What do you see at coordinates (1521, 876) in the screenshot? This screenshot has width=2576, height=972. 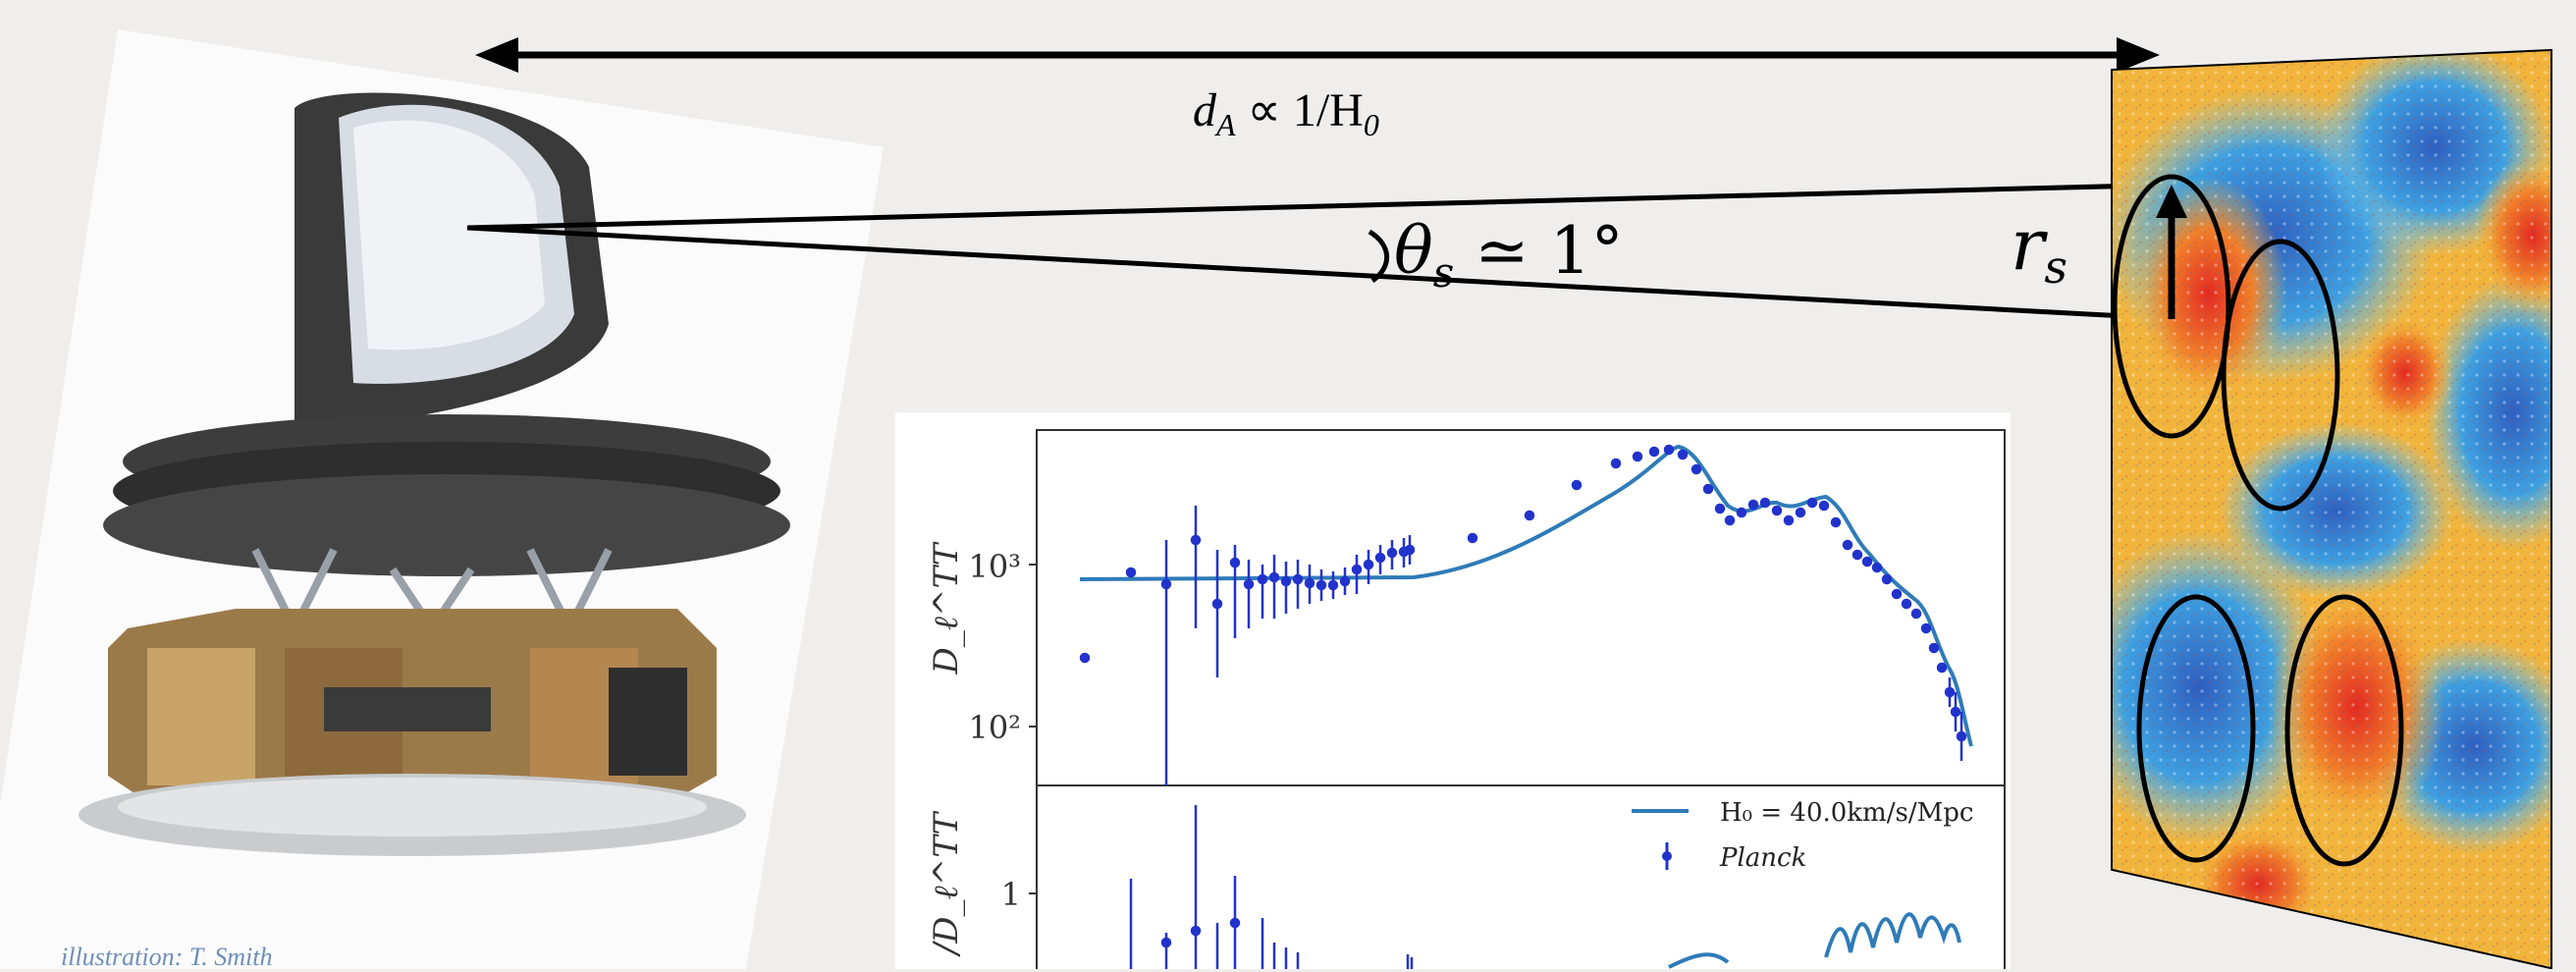 I see `bottom-panel-frame` at bounding box center [1521, 876].